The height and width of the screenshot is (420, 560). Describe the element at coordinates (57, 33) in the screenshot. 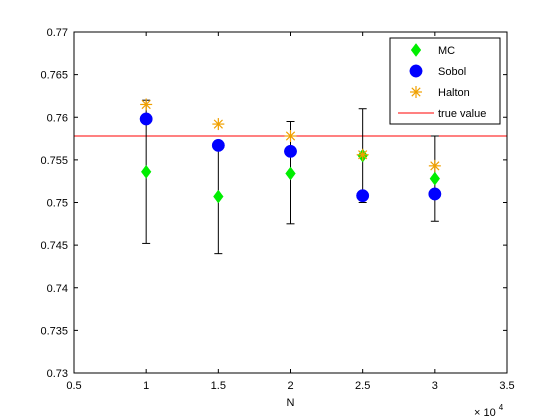

I see `y-tick-label: 0.77` at that location.